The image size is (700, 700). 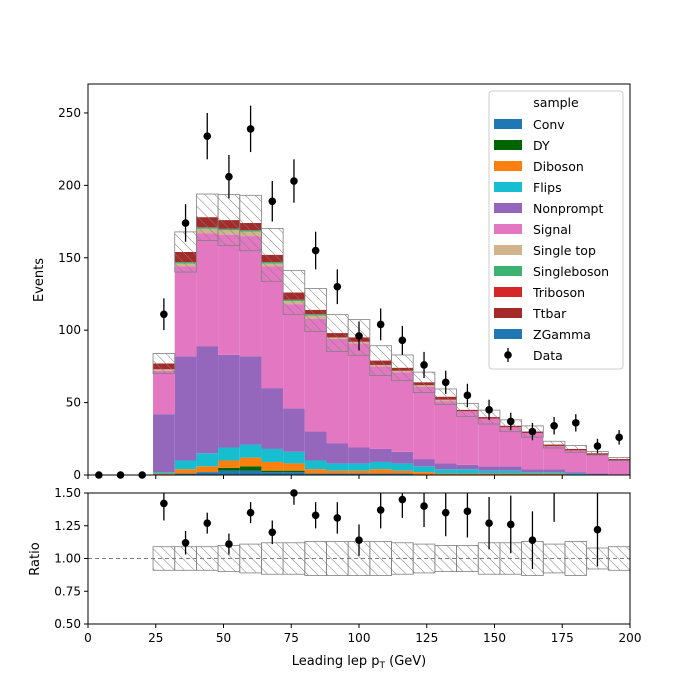 What do you see at coordinates (69, 258) in the screenshot?
I see `main-y-tick-label-3: 150` at bounding box center [69, 258].